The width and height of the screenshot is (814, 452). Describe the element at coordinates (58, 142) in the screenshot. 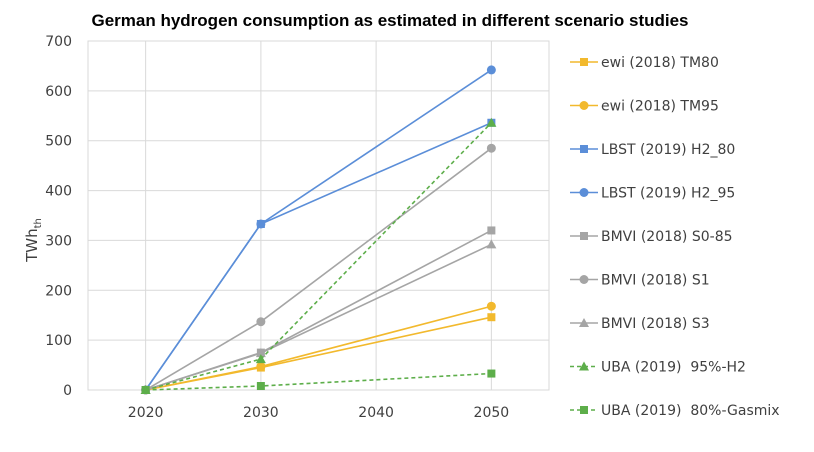

I see `y-tick-label: 500` at that location.